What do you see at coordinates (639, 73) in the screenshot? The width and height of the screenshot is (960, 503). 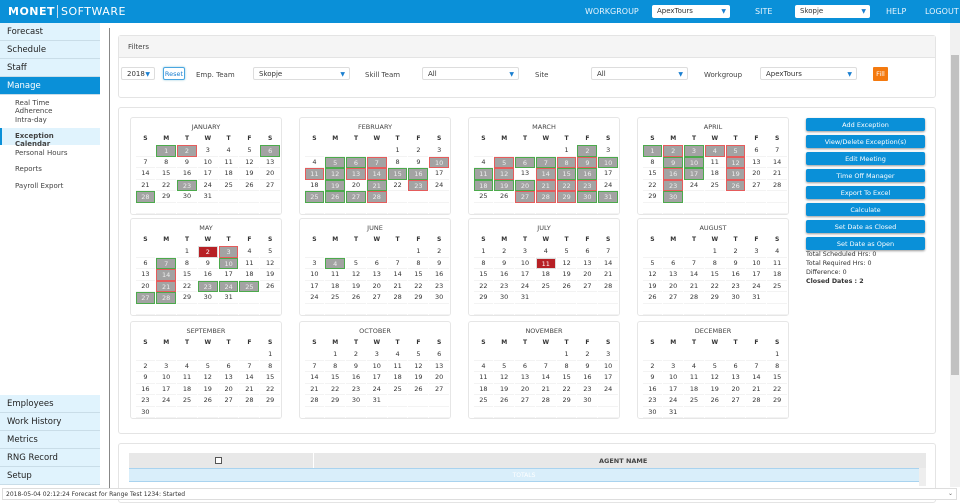 I see `site-filter-select: All ▼` at bounding box center [639, 73].